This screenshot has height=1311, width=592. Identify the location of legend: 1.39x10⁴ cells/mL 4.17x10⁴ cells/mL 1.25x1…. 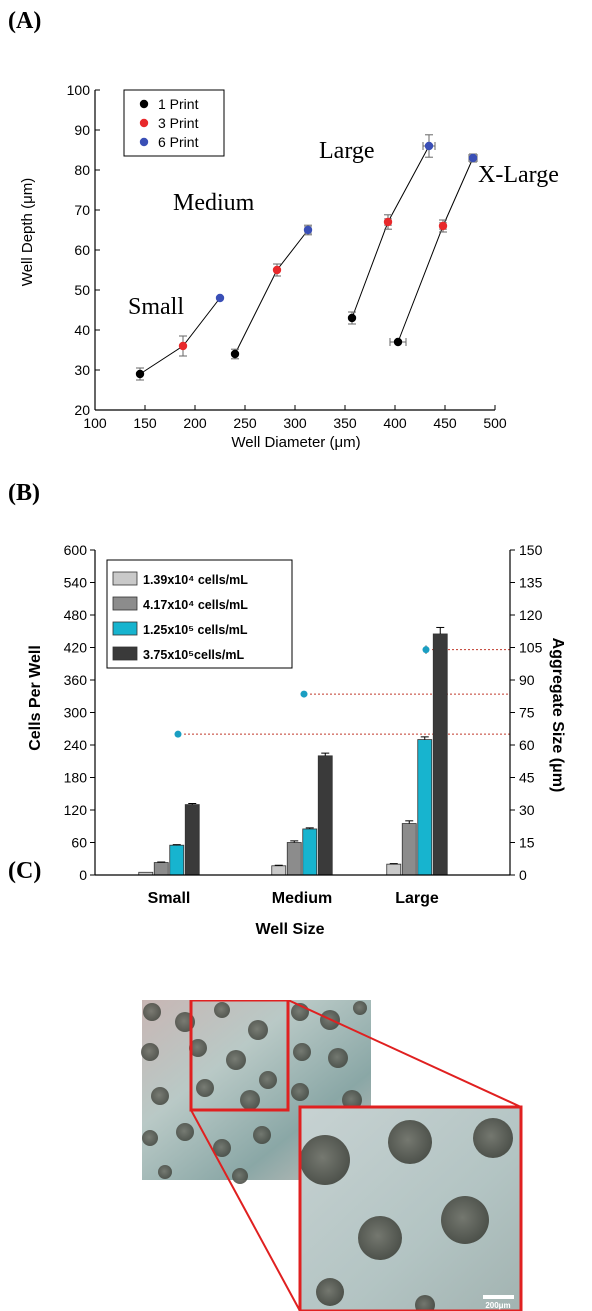
(199, 614).